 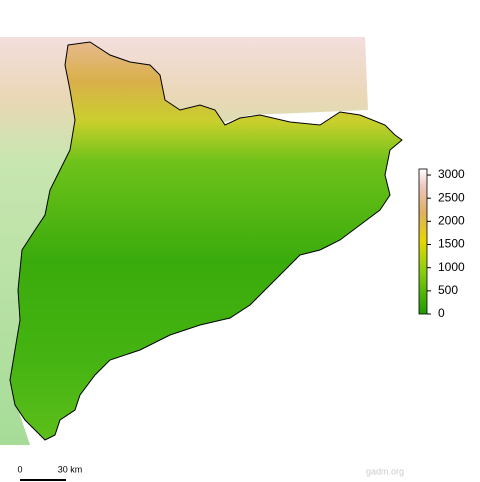 What do you see at coordinates (385, 471) in the screenshot?
I see `credit: gadm.org` at bounding box center [385, 471].